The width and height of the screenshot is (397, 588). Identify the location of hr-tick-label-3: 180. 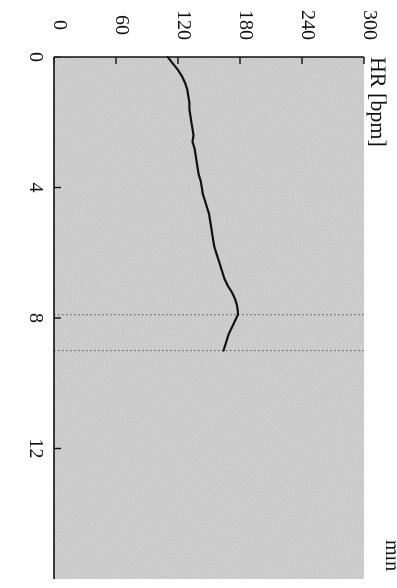
(246, 25).